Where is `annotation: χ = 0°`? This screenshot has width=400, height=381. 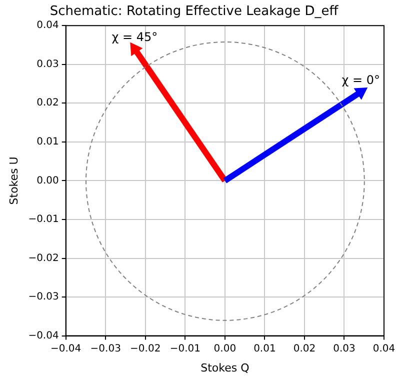
annotation: χ = 0° is located at coordinates (361, 80).